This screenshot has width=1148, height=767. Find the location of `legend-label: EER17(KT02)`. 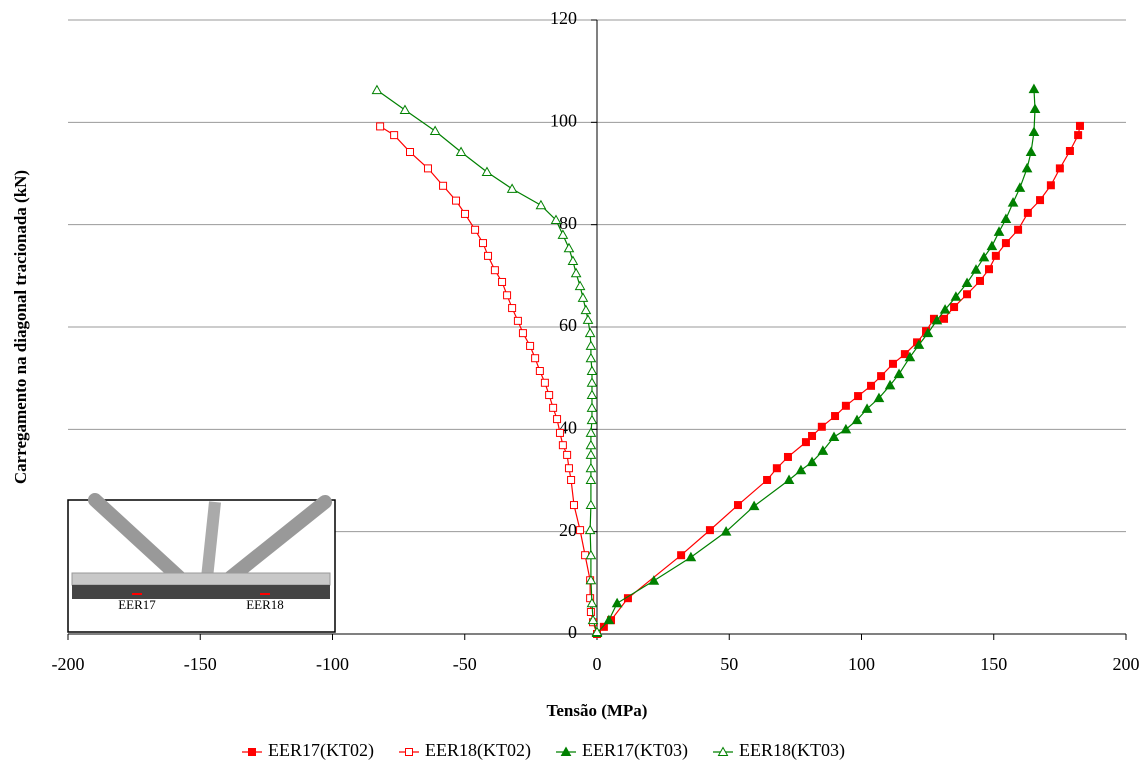

legend-label: EER17(KT02) is located at coordinates (321, 750).